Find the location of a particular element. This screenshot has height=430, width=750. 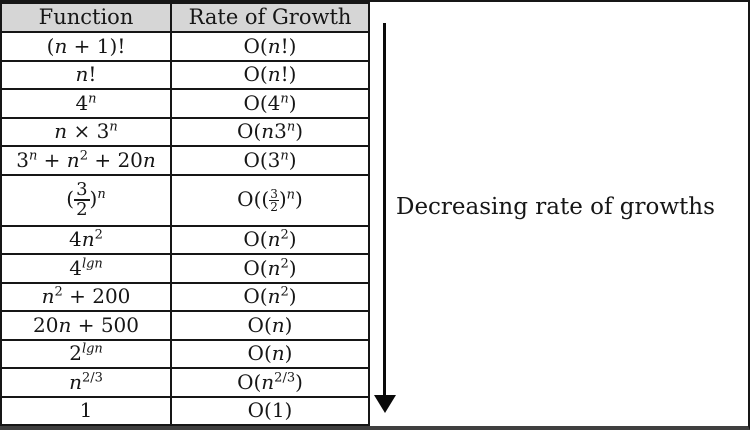

function-cell: 4lgn is located at coordinates (86, 268).